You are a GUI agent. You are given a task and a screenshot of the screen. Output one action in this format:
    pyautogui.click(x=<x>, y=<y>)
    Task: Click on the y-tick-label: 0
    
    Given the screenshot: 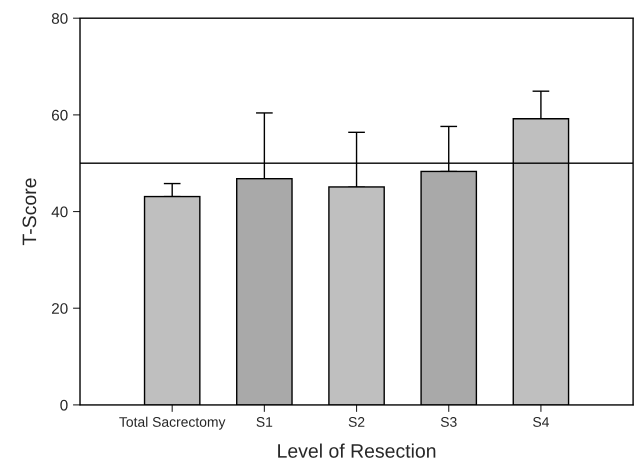 What is the action you would take?
    pyautogui.click(x=64, y=405)
    